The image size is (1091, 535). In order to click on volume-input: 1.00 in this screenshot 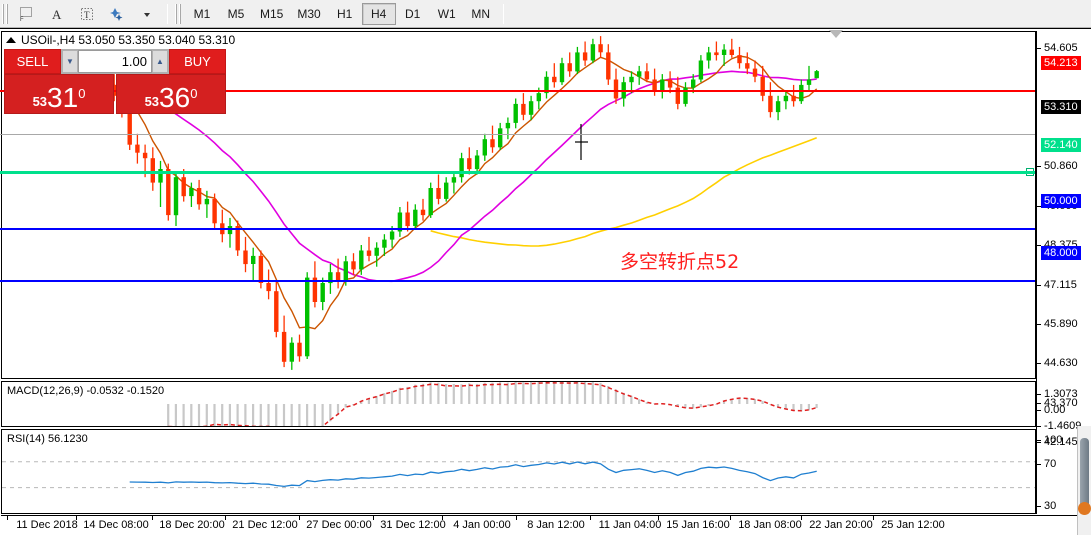, I will do `click(115, 61)`.